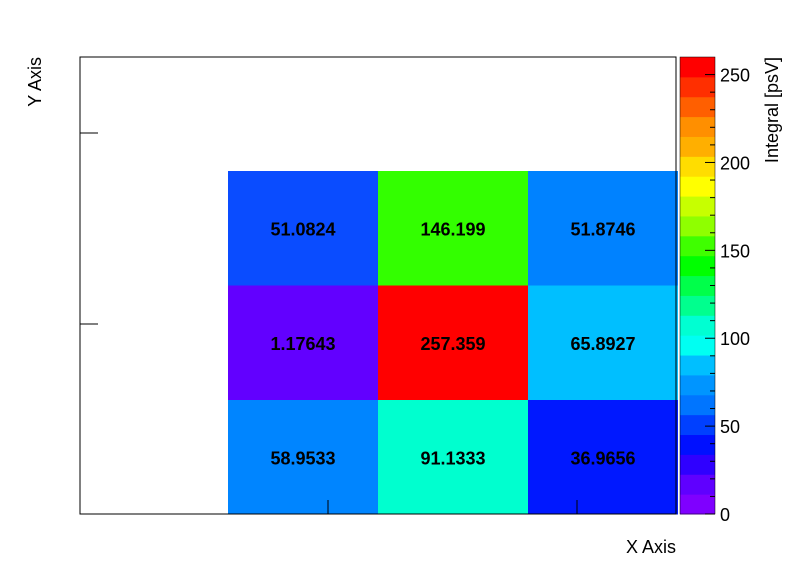  I want to click on cell-value-label: 58.9533, so click(302, 458).